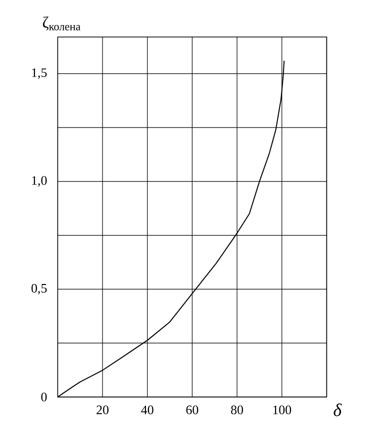  I want to click on y-tick-label: 1,0, so click(39, 181).